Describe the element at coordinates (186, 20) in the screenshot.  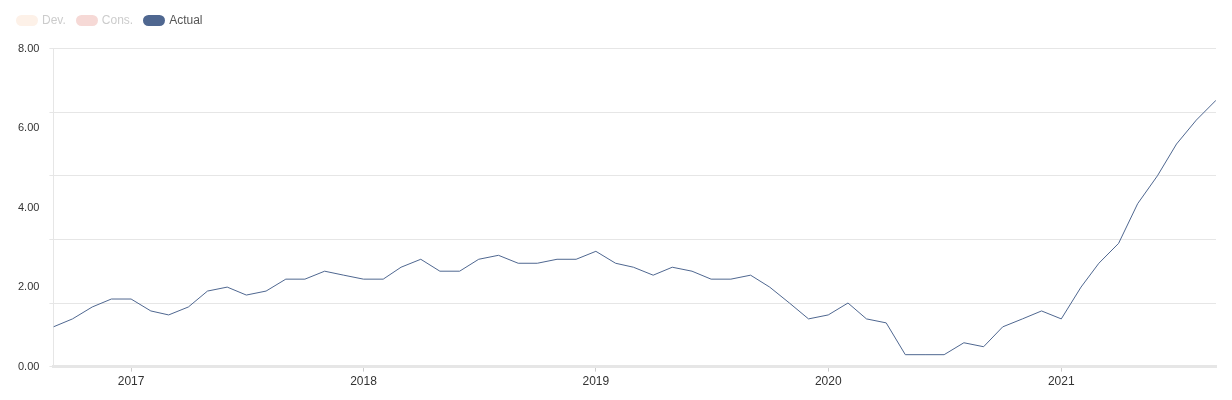
I see `legend-label: Actual` at that location.